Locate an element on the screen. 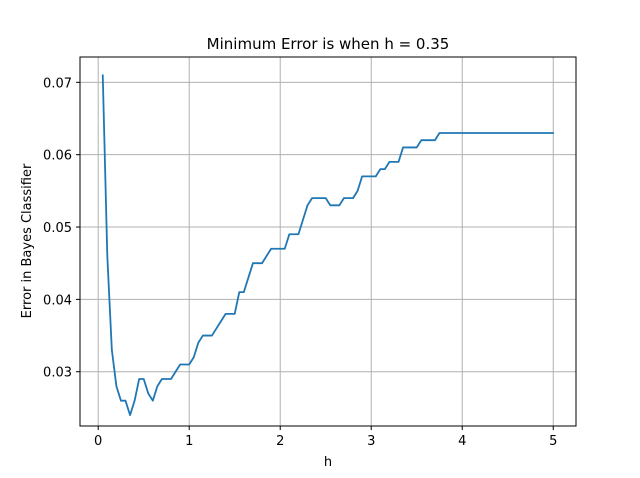 The width and height of the screenshot is (640, 478). chart-title: Minimum Error is when h = 0.35 is located at coordinates (328, 44).